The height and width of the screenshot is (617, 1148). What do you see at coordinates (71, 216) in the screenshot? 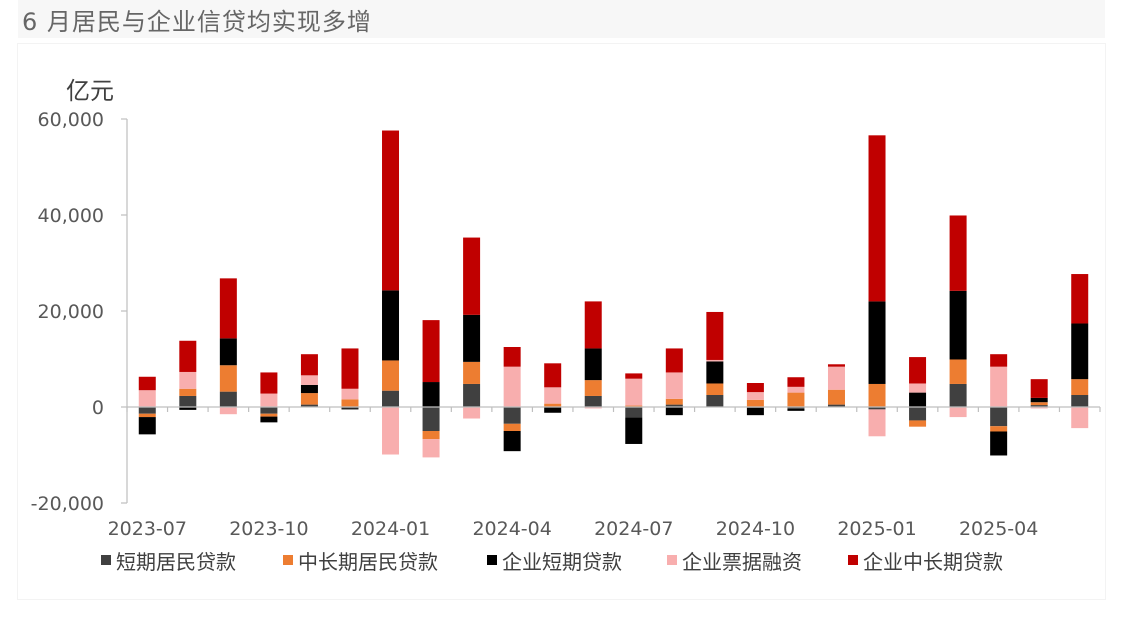
I see `y-tick-label: 40,000` at bounding box center [71, 216].